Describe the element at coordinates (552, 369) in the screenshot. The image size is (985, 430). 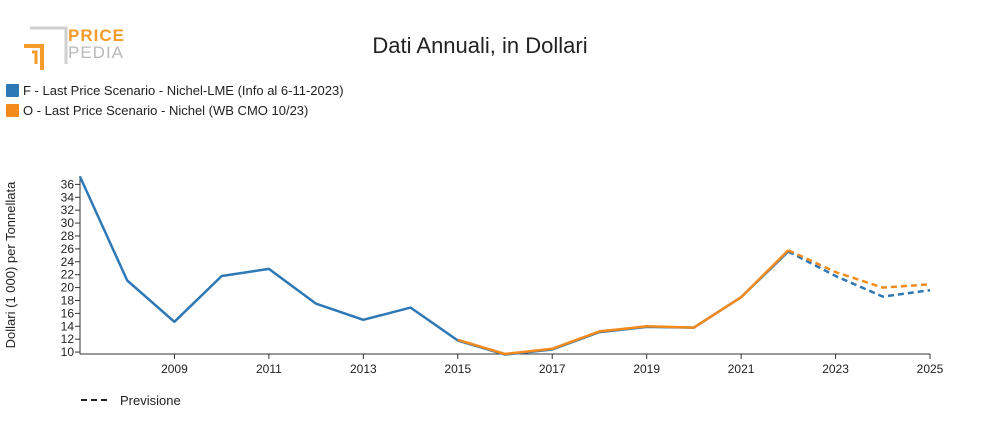
I see `x-tick-label: 2017` at that location.